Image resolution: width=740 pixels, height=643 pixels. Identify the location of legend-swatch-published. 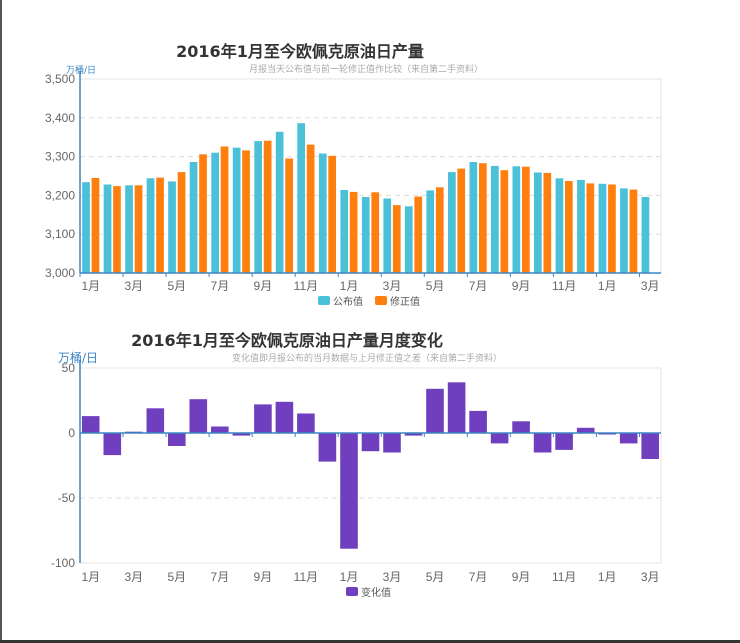
(324, 300).